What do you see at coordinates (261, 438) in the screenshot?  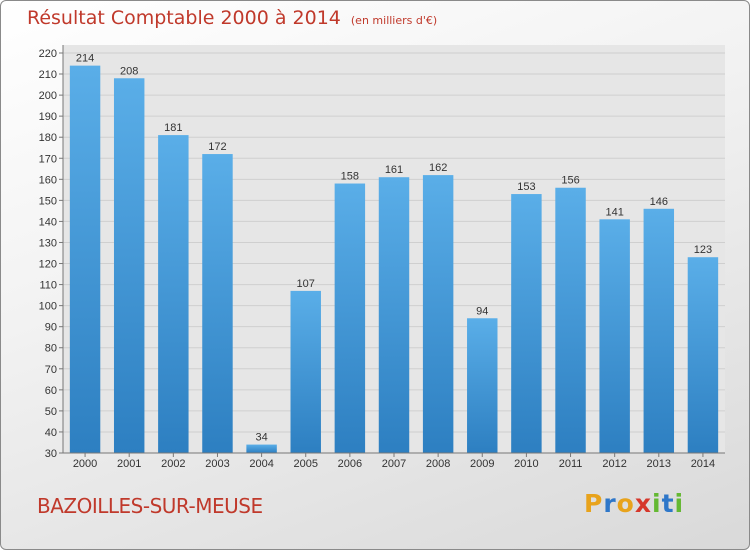 I see `bar-value-label: 34` at bounding box center [261, 438].